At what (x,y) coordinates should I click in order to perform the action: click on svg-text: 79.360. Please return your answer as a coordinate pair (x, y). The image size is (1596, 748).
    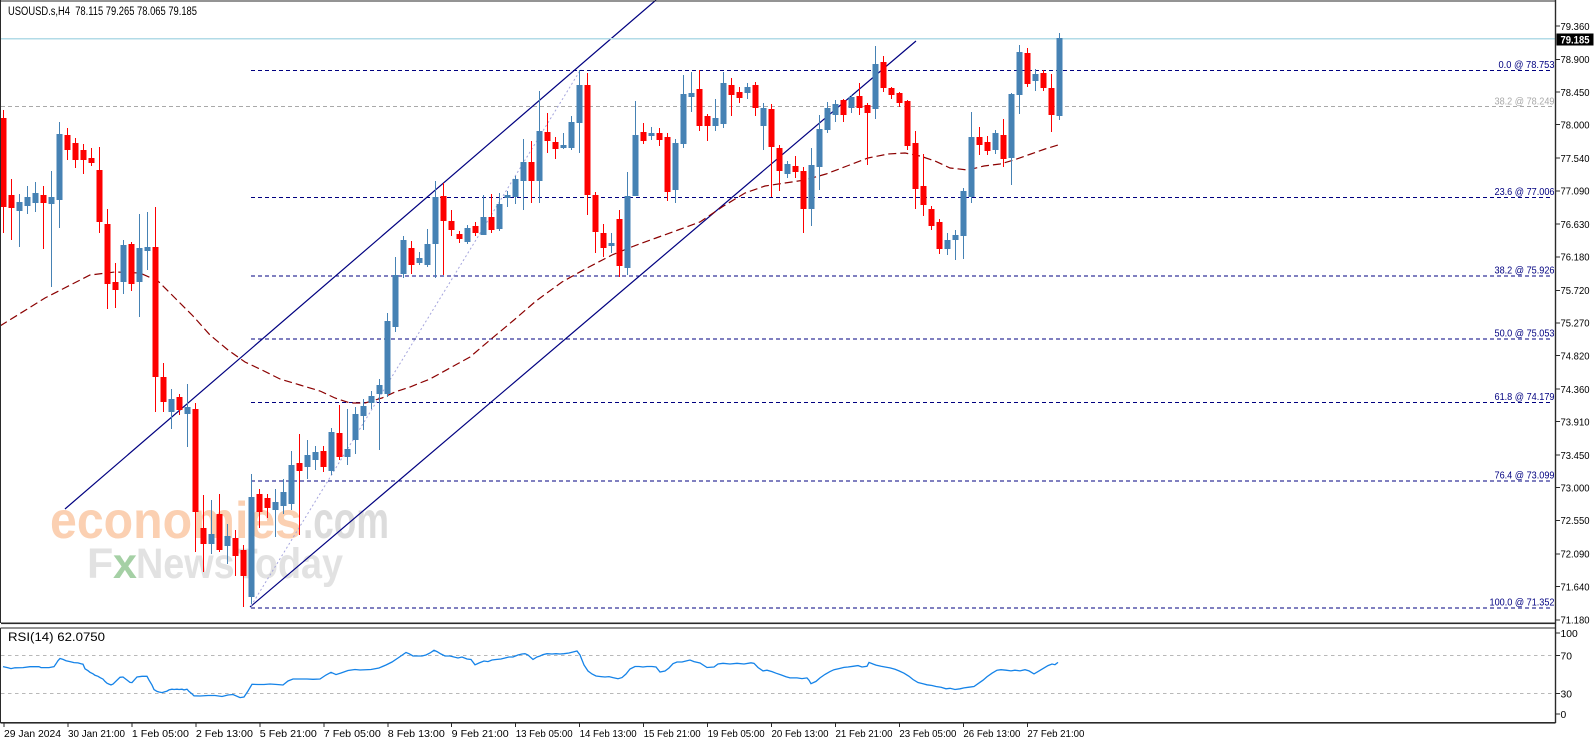
    Looking at the image, I should click on (1575, 27).